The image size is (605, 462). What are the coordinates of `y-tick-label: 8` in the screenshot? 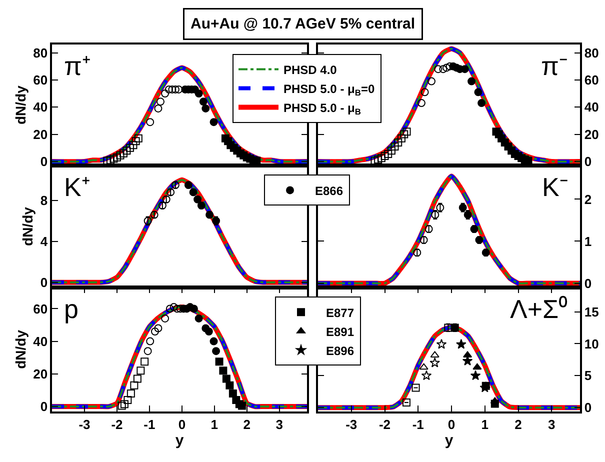 It's located at (44, 200).